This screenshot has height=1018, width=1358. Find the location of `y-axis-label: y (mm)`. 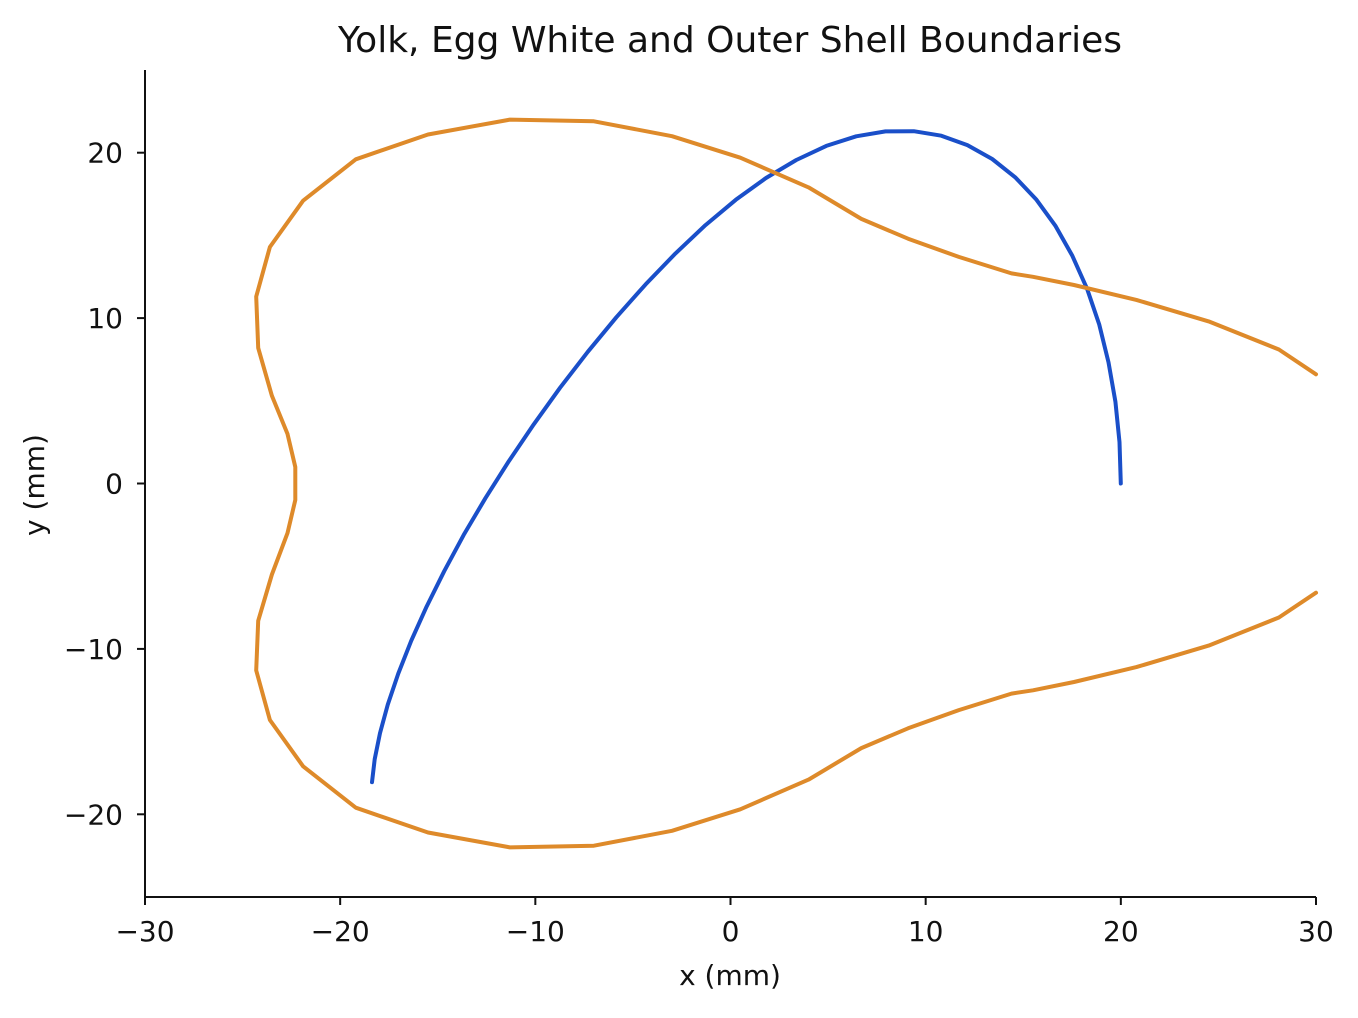

y-axis-label: y (mm) is located at coordinates (34, 485).